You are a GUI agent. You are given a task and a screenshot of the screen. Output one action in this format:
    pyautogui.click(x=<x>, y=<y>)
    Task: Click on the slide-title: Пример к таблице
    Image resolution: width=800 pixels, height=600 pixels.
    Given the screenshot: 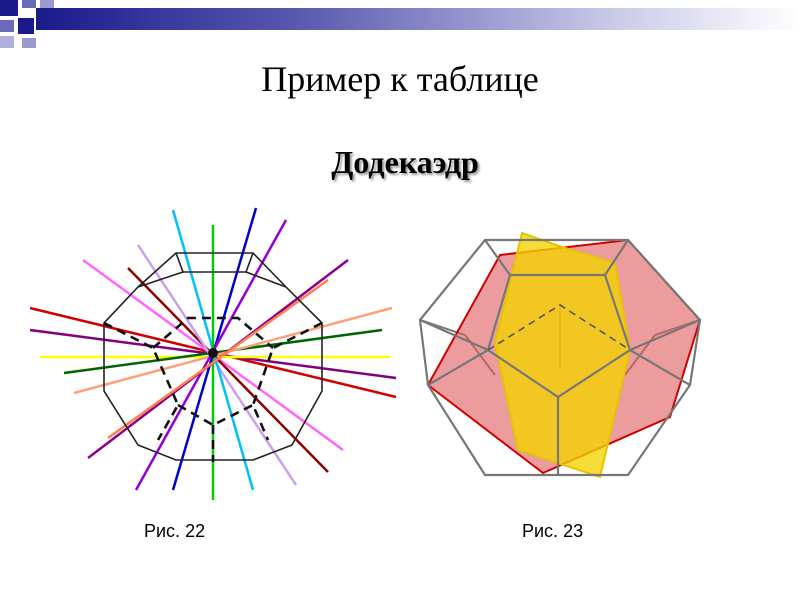 What is the action you would take?
    pyautogui.click(x=400, y=79)
    